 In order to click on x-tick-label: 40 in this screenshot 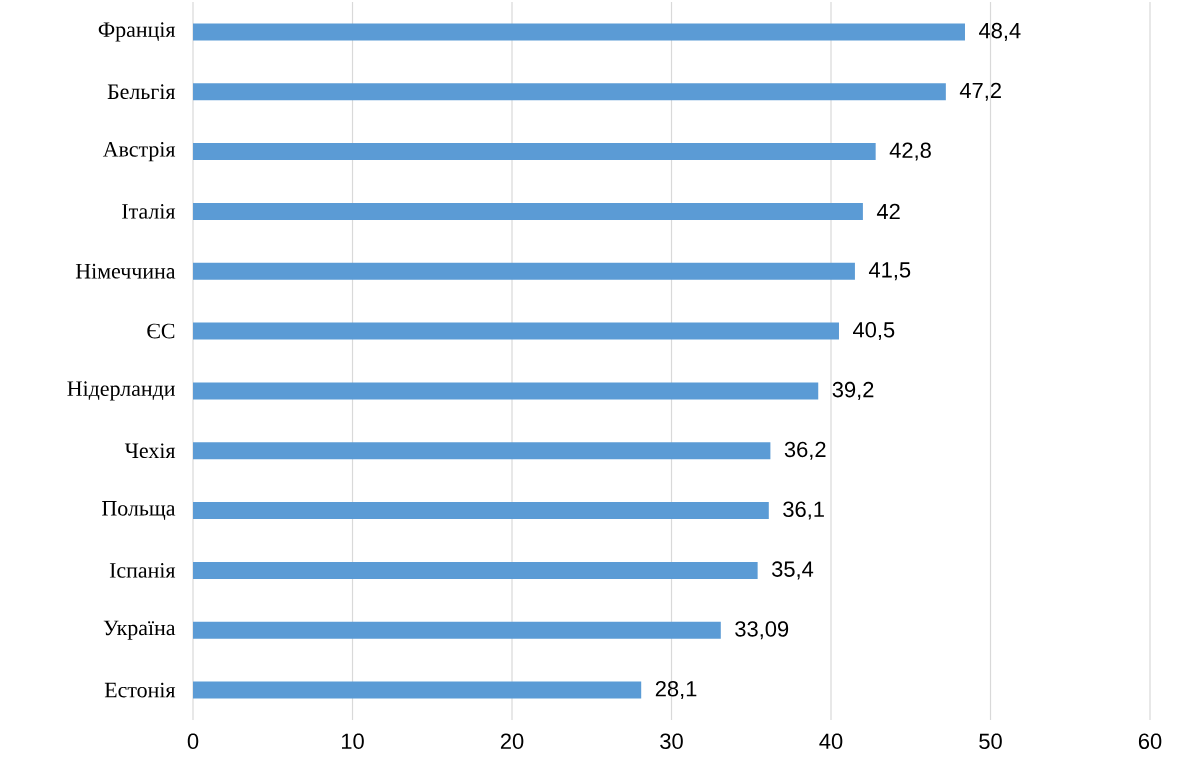, I will do `click(831, 741)`.